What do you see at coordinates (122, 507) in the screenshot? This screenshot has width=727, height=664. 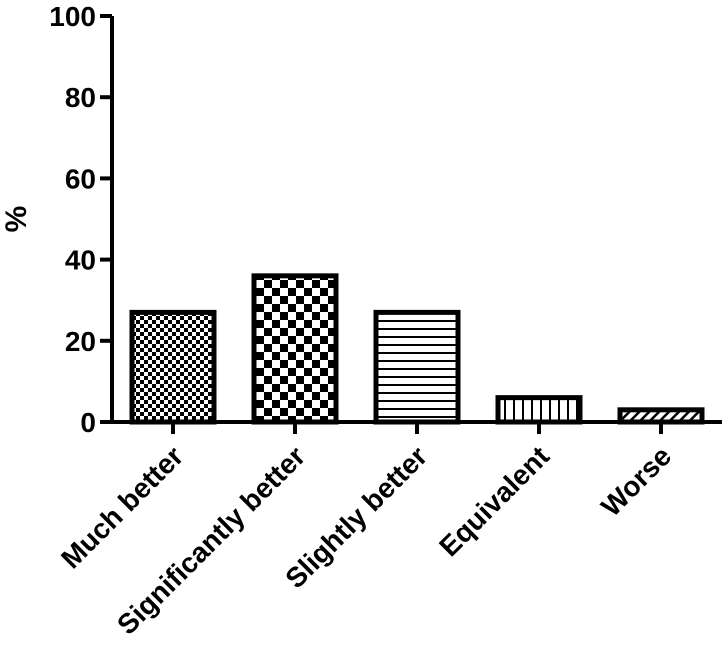 I see `x-tick-label: Much better` at bounding box center [122, 507].